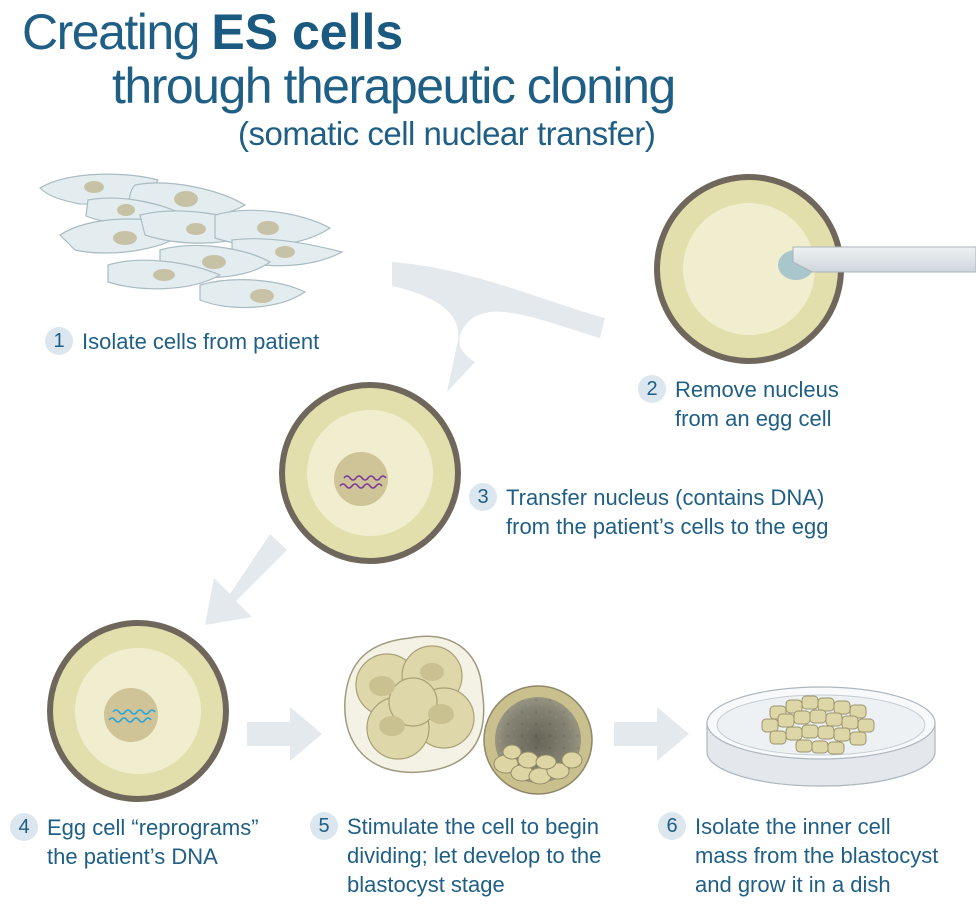 This screenshot has width=976, height=912. Describe the element at coordinates (817, 855) in the screenshot. I see `step-text: mass from the blastocyst` at that location.